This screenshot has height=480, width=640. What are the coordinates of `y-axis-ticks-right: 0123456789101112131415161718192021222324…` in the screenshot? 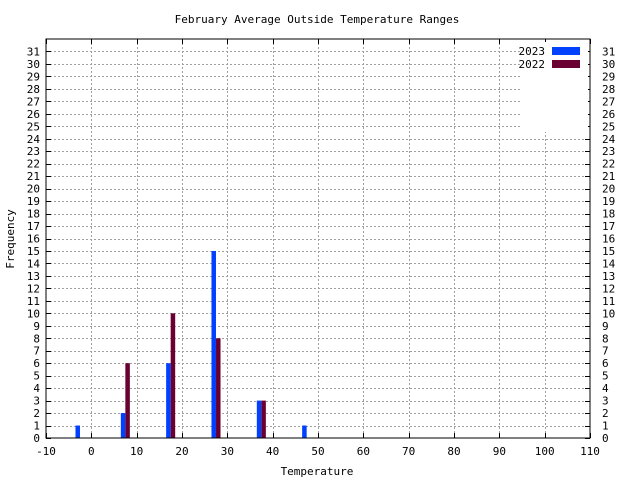 It's located at (600, 245).